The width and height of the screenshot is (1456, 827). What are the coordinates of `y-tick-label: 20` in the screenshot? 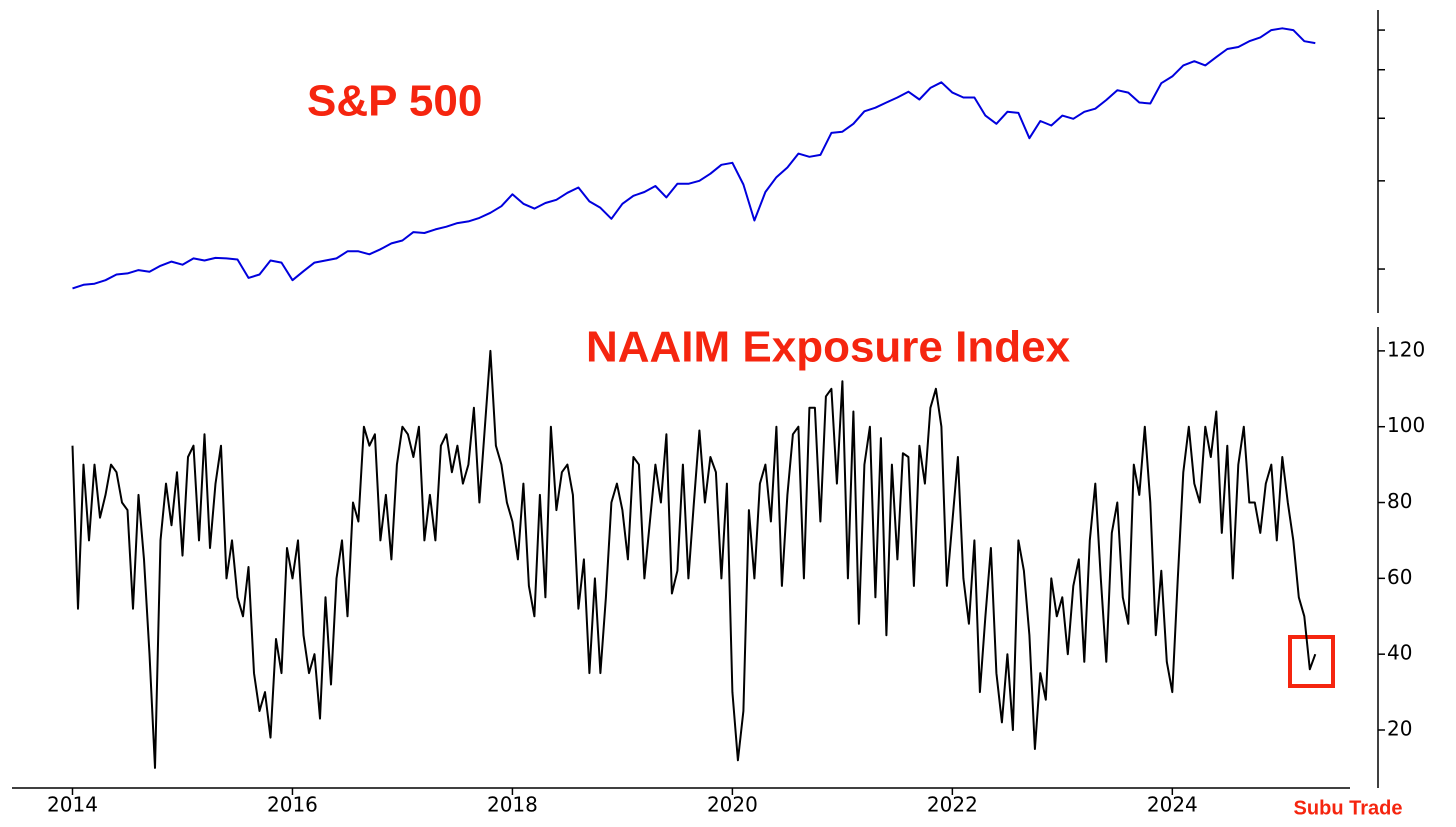 It's located at (1399, 728).